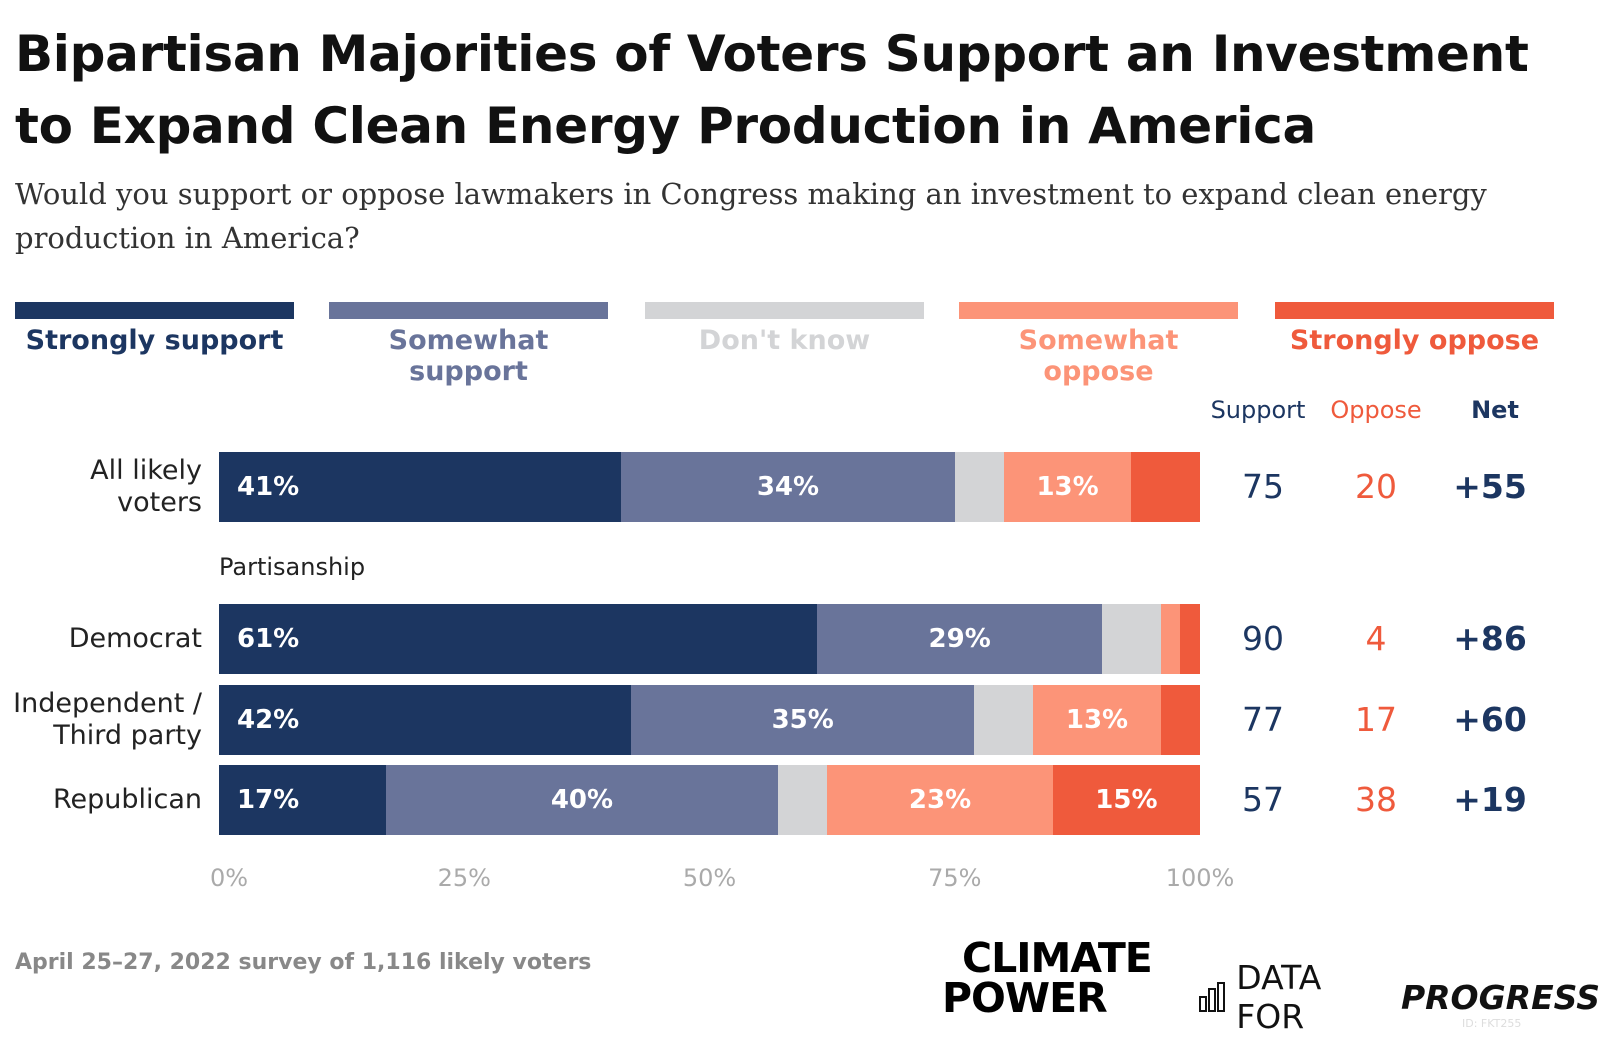 This screenshot has width=1600, height=1053. What do you see at coordinates (268, 639) in the screenshot?
I see `data-label: 61%` at bounding box center [268, 639].